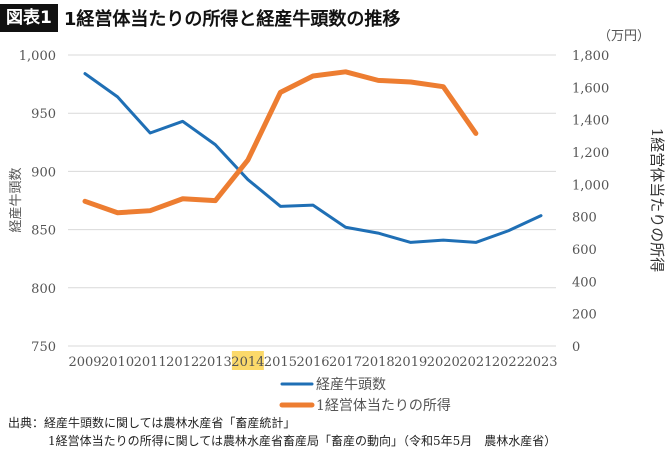 The image size is (670, 452). What do you see at coordinates (43, 114) in the screenshot?
I see `left-tick-label: 950` at bounding box center [43, 114].